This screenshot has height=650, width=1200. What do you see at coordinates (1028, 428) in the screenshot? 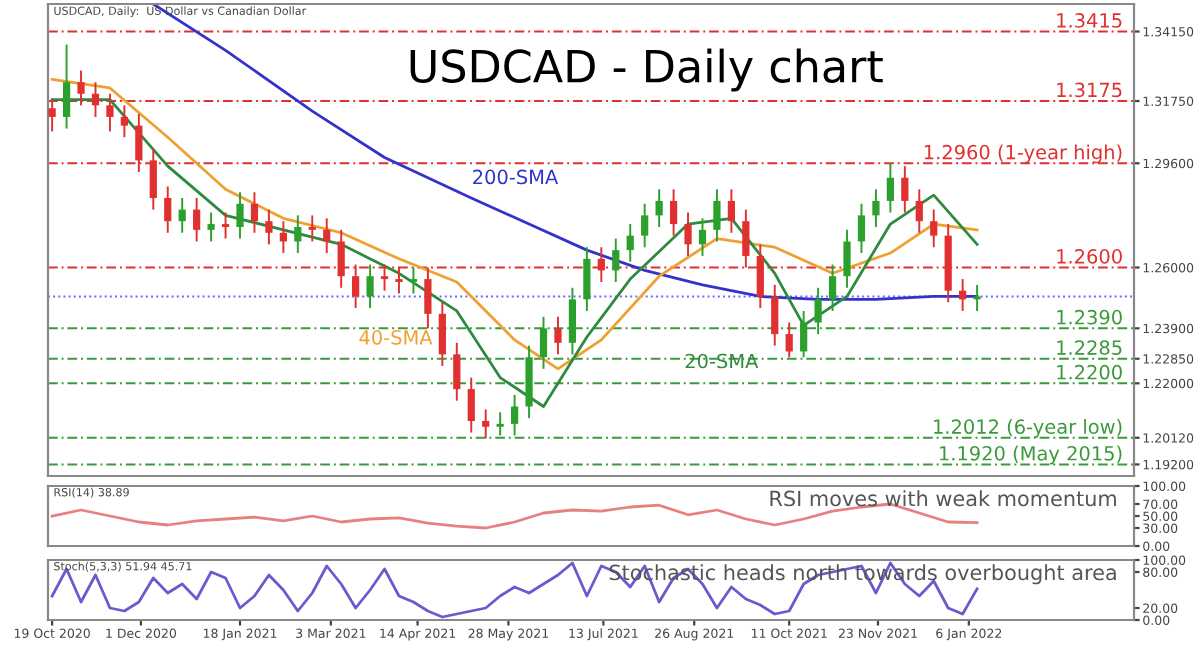
I see `ref-line-label: 1.2012 (6-year low)` at bounding box center [1028, 428].